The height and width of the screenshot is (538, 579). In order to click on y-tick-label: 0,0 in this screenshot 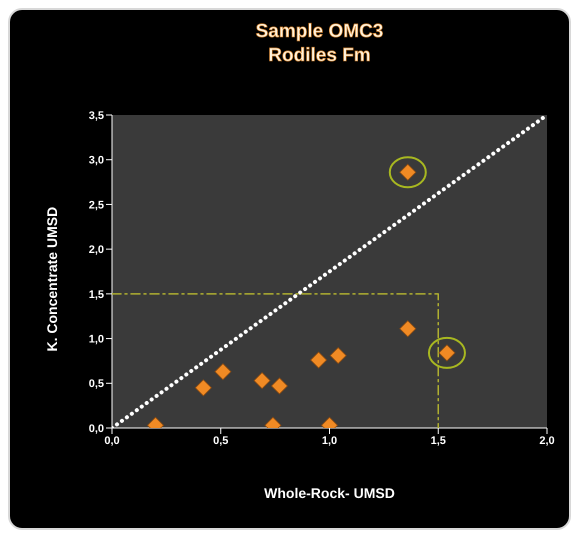, I will do `click(96, 428)`.